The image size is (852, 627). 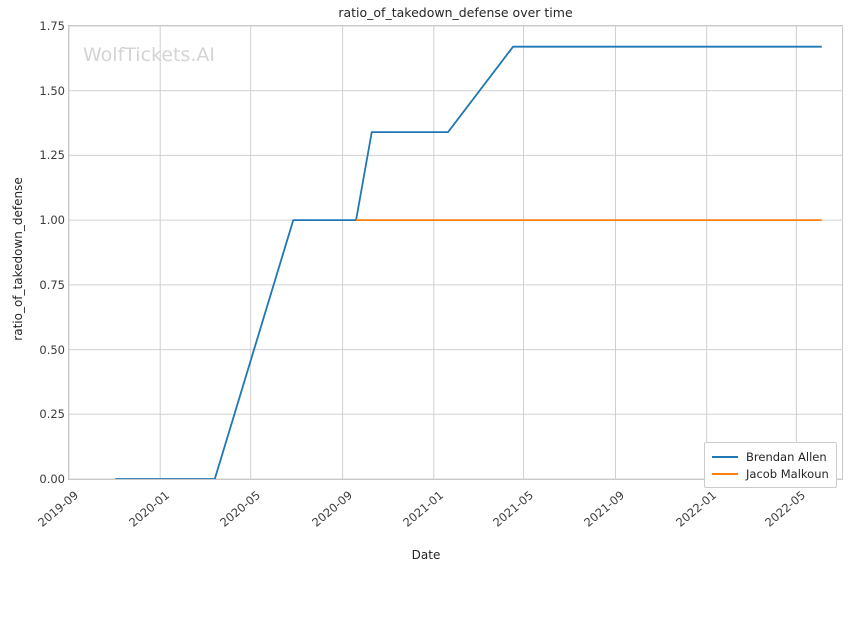 What do you see at coordinates (52, 90) in the screenshot?
I see `y-axis-tick-label: 1.50` at bounding box center [52, 90].